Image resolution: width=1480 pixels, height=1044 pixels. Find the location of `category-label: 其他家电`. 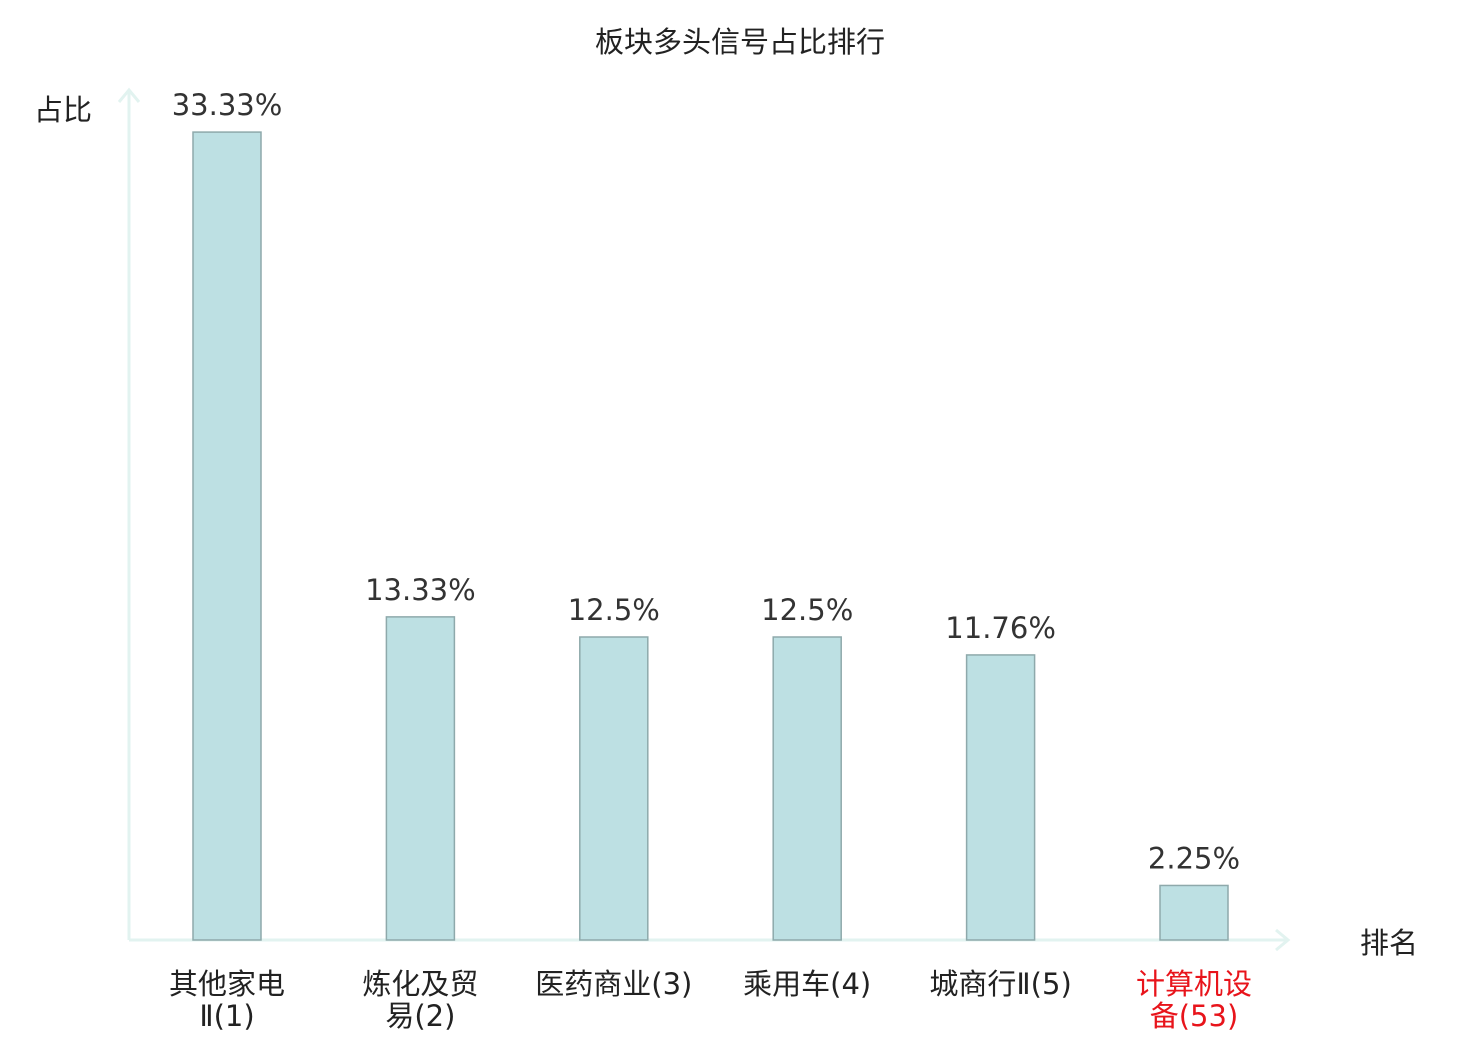

category-label: 其他家电 is located at coordinates (227, 984).